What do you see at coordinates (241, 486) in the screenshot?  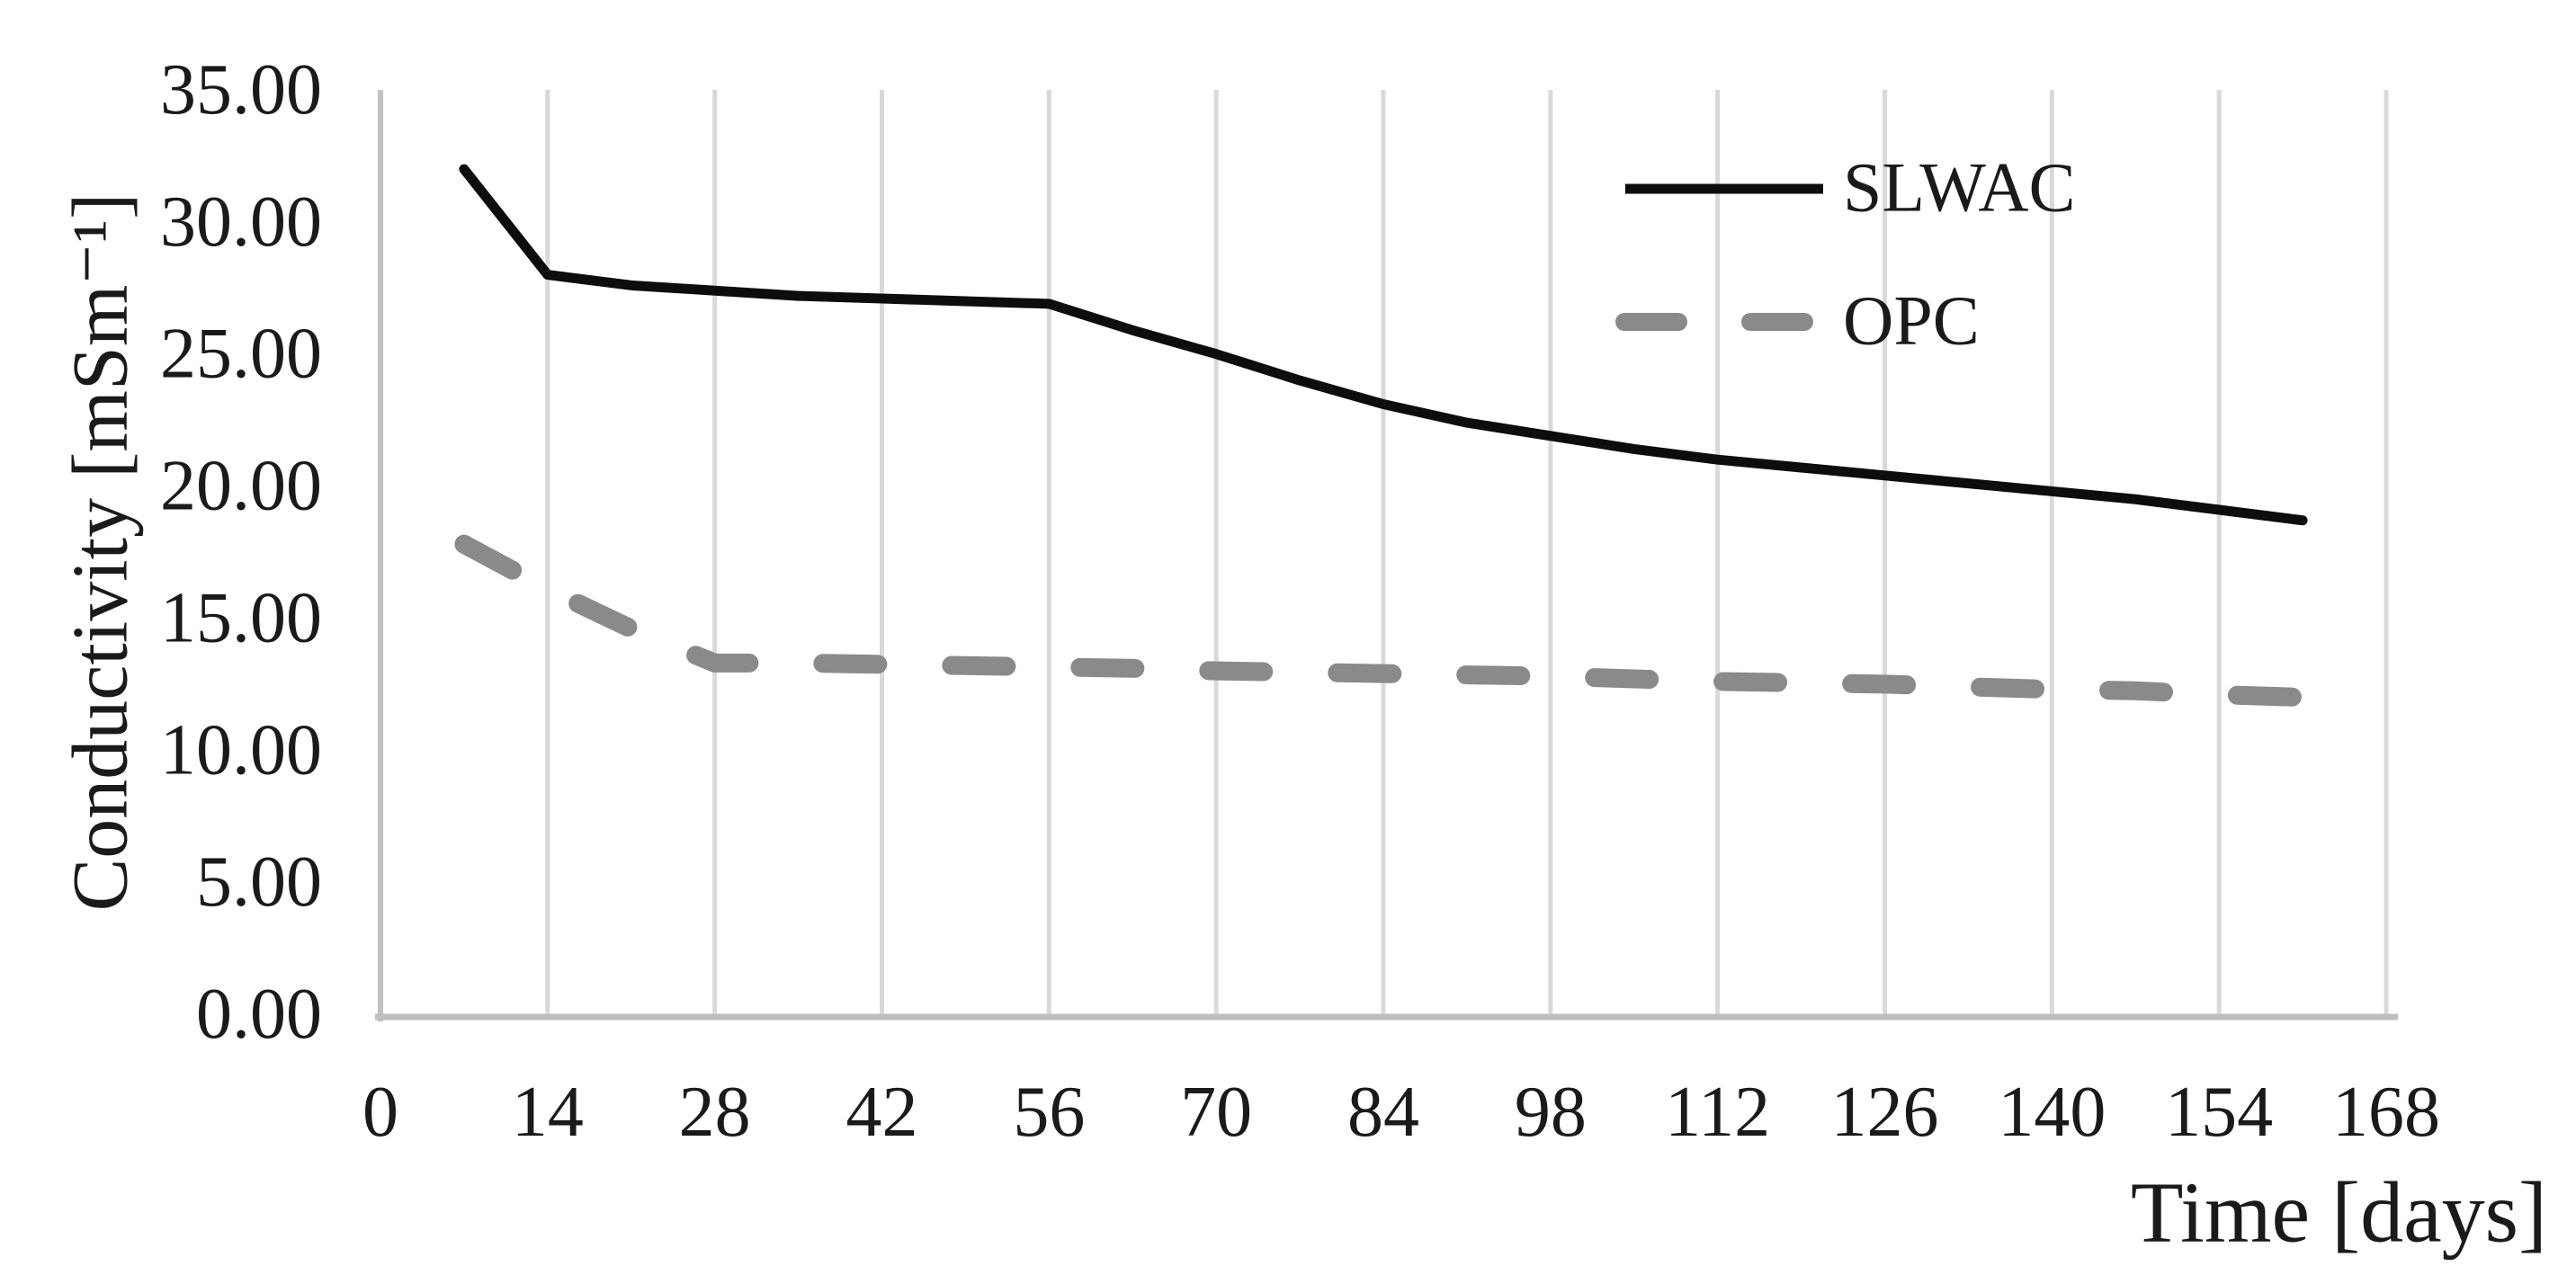 I see `y-tick-label: 20.00` at bounding box center [241, 486].